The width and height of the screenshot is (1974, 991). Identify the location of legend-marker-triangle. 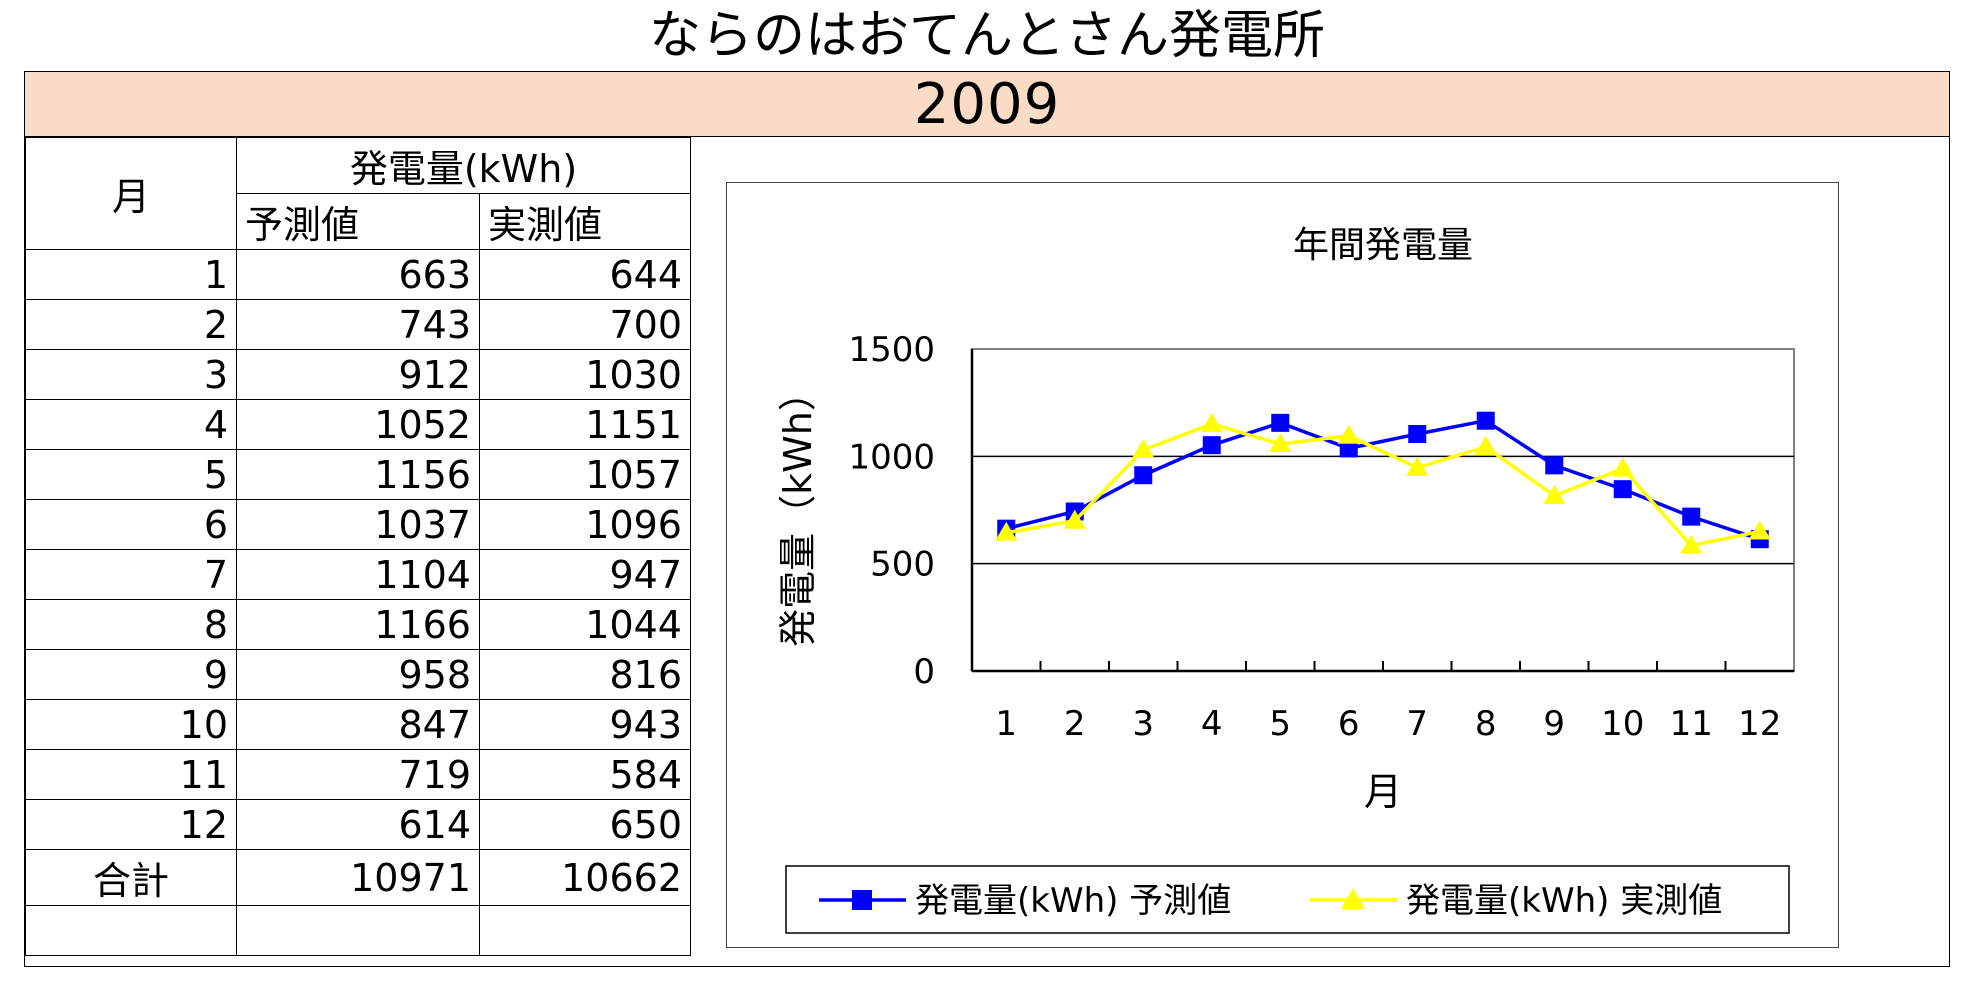
(1353, 898).